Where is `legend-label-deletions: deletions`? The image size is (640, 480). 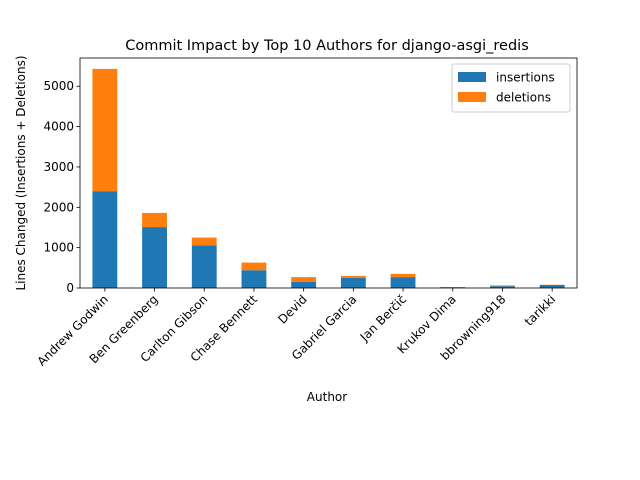 legend-label-deletions: deletions is located at coordinates (523, 98).